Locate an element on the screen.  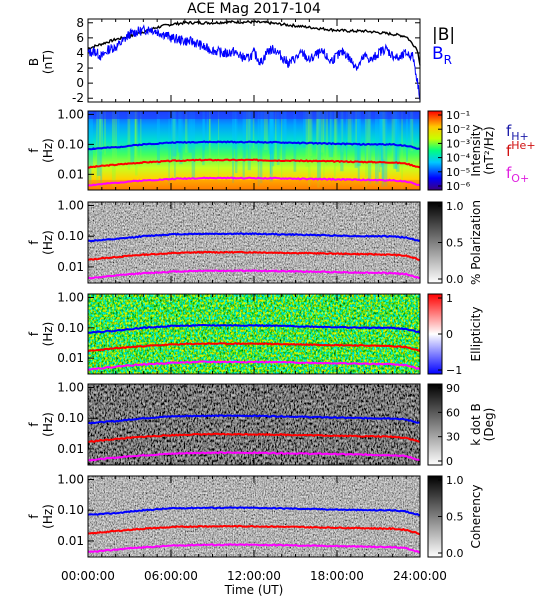
gyro-line-fHe is located at coordinates (254, 347).